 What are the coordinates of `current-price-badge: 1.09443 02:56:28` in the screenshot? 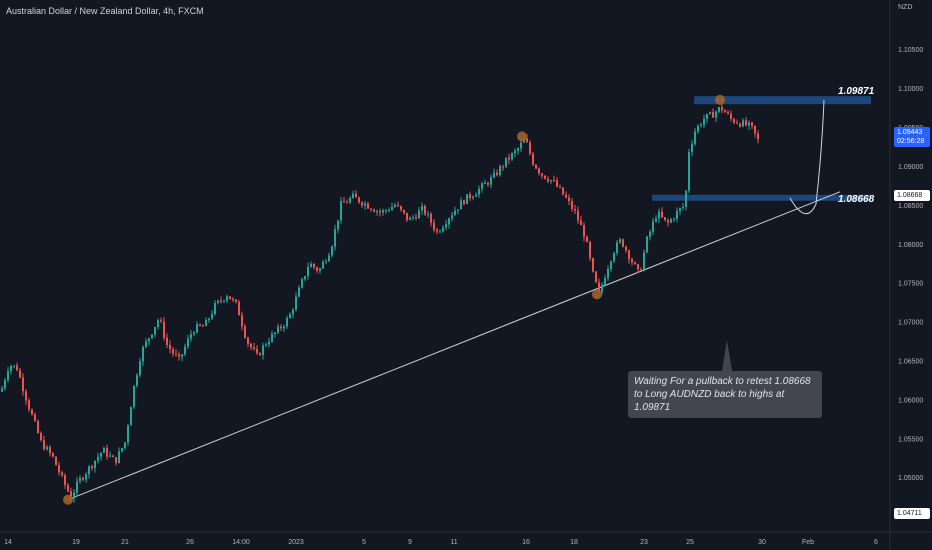 It's located at (912, 137).